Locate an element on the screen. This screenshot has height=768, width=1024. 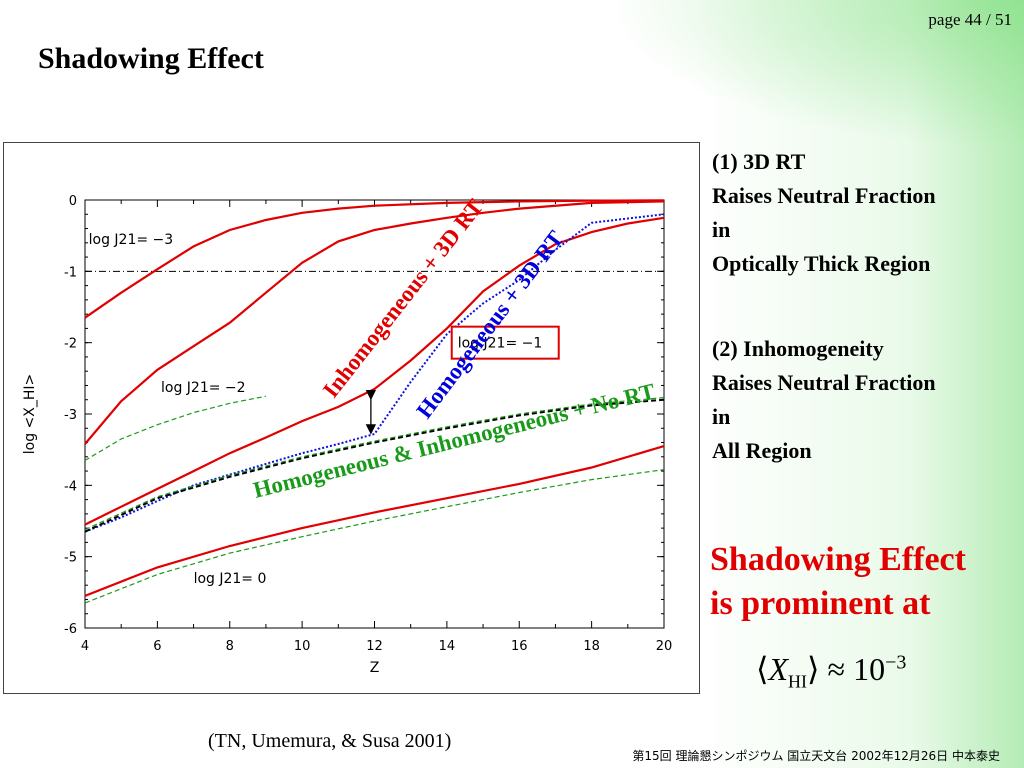
y-tick-label: 0 is located at coordinates (73, 201).